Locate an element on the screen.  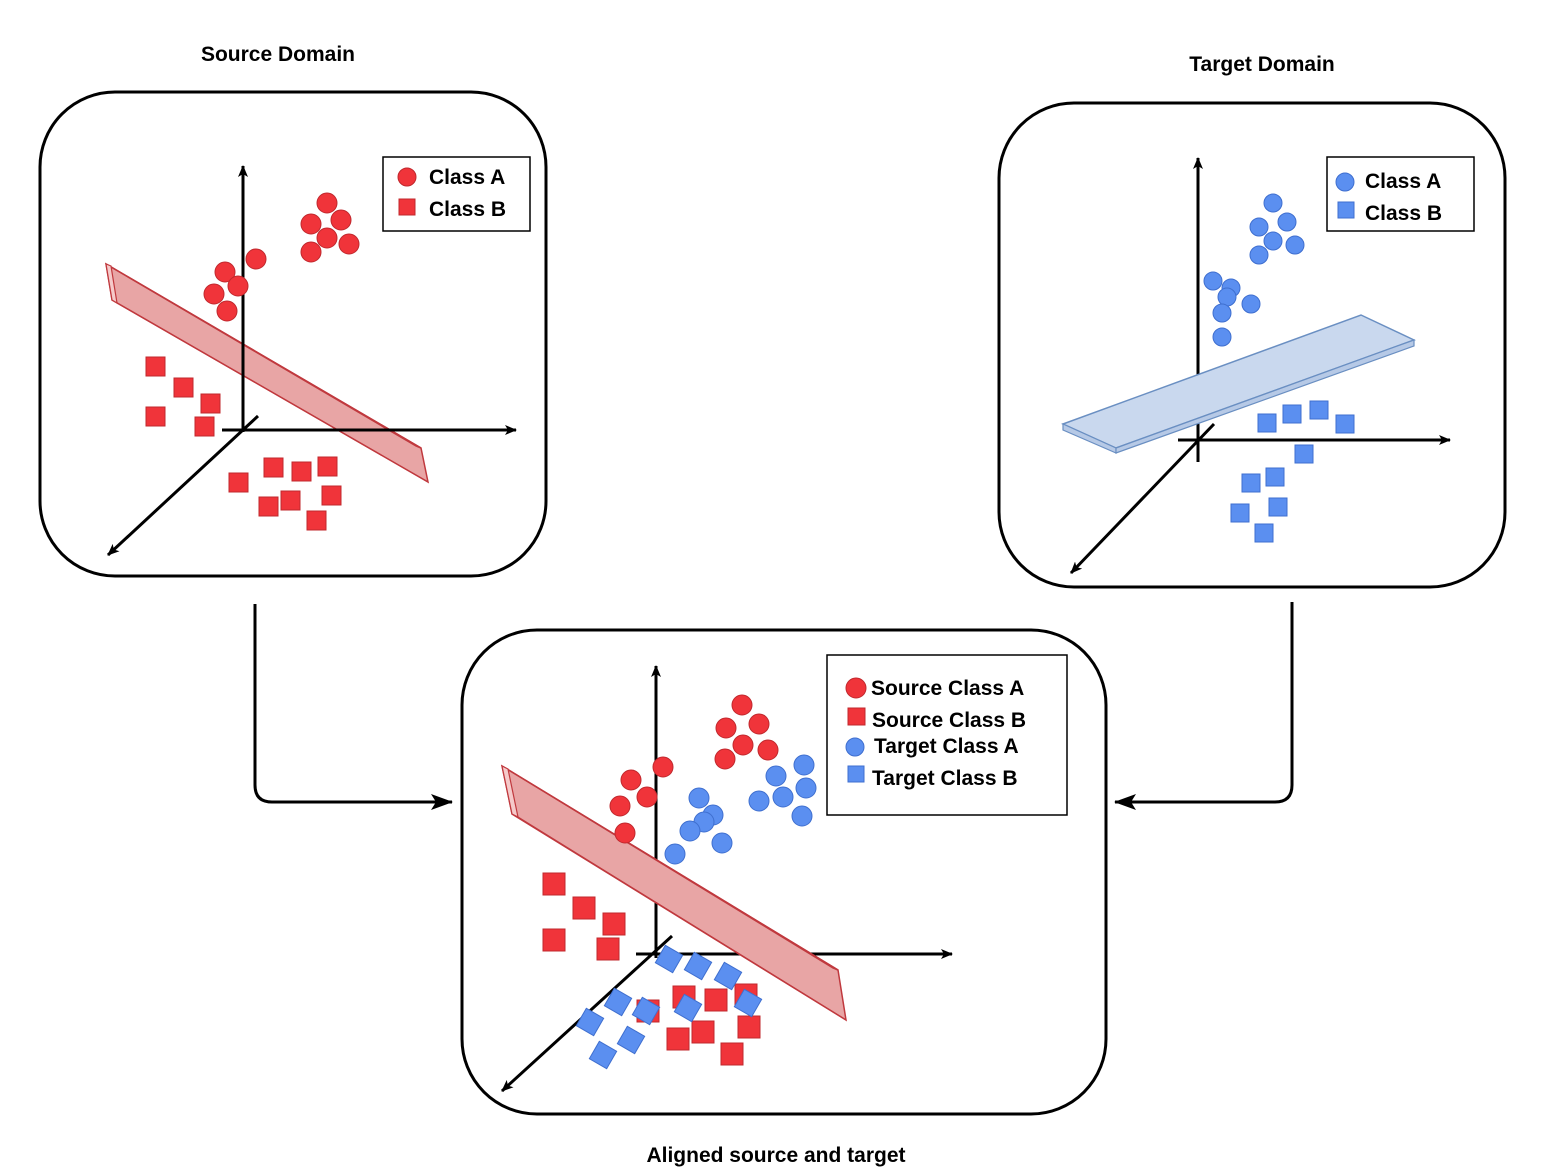
source-domain-title: Source Domain is located at coordinates (278, 54).